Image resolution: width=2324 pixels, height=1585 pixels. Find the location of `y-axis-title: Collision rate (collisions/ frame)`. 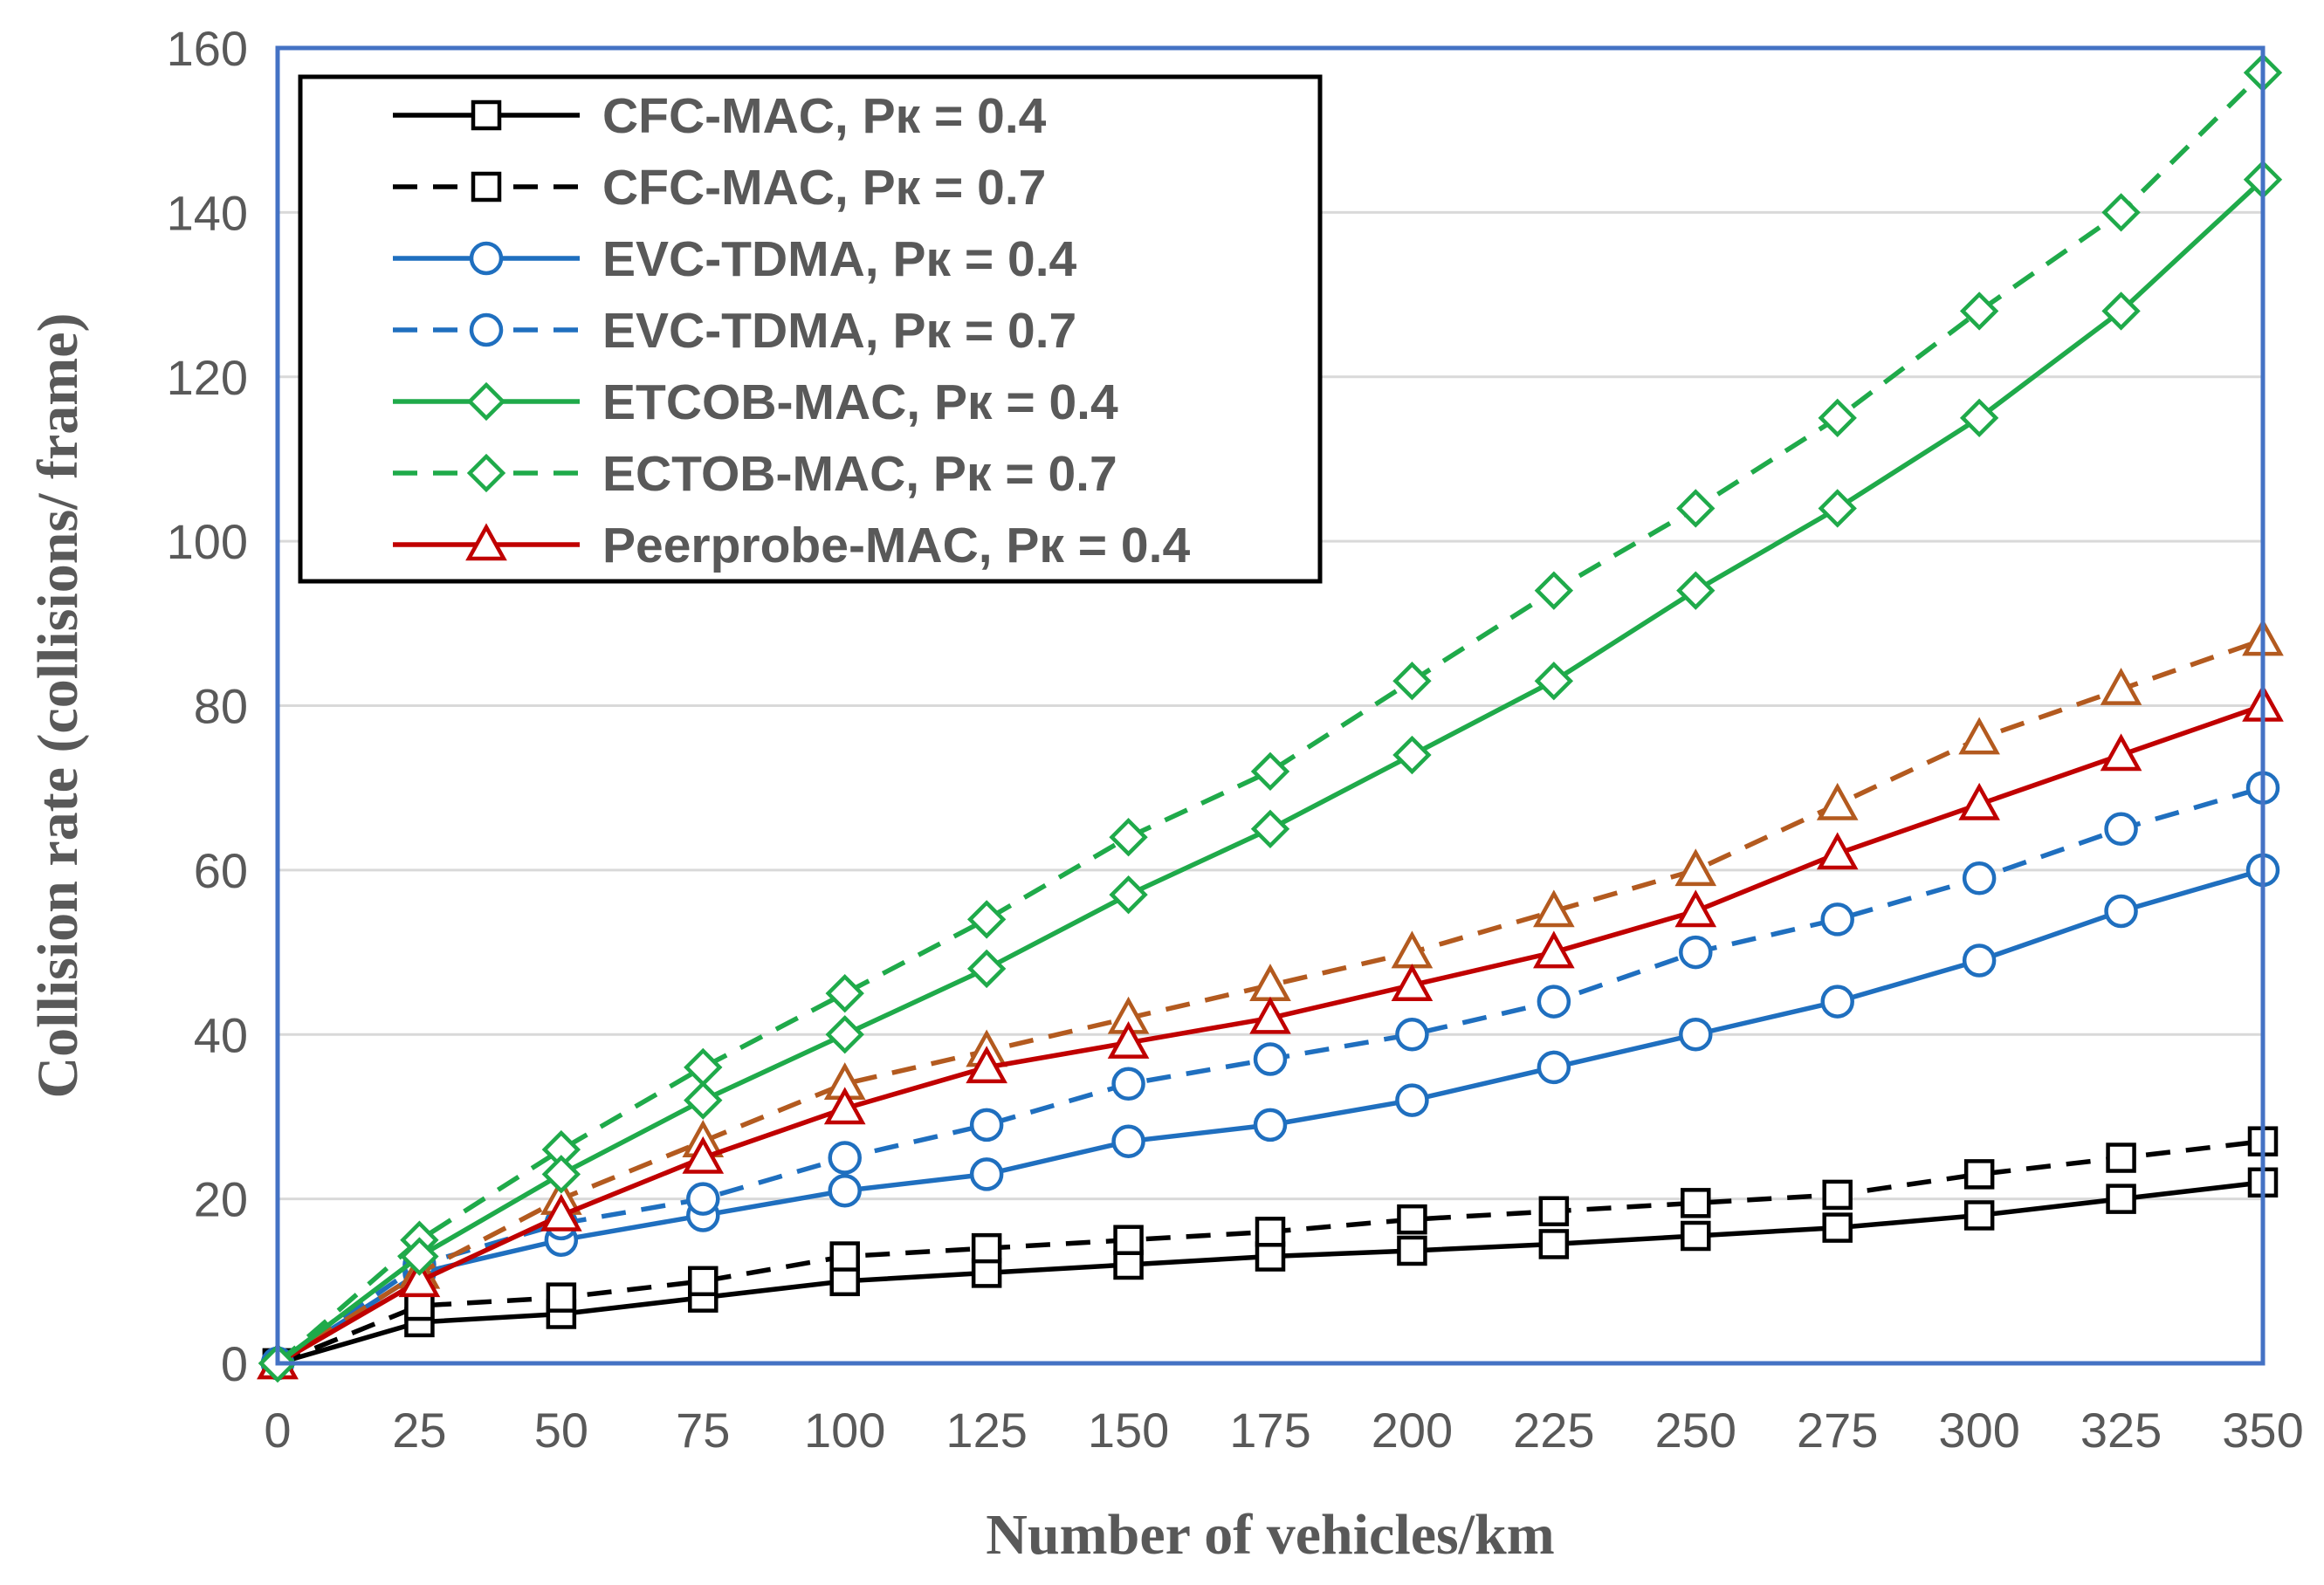

y-axis-title: Collision rate (collisions/ frame) is located at coordinates (58, 705).